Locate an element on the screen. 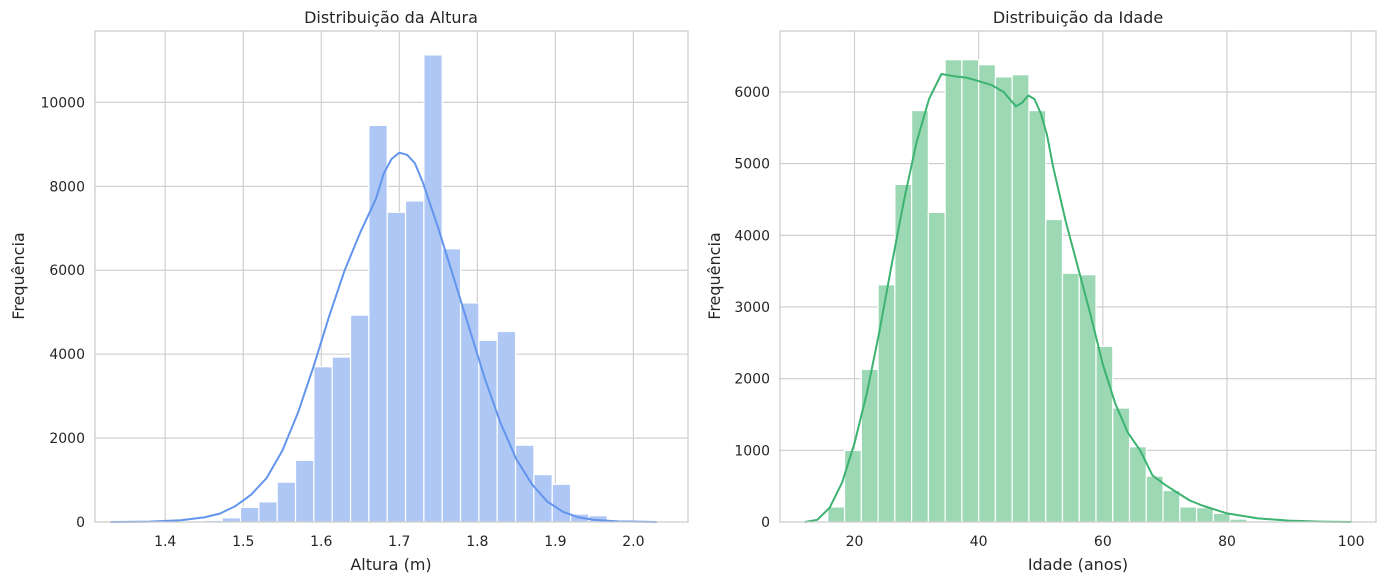 The image size is (1384, 588). height-x-axis-label: Altura (m) is located at coordinates (390, 564).